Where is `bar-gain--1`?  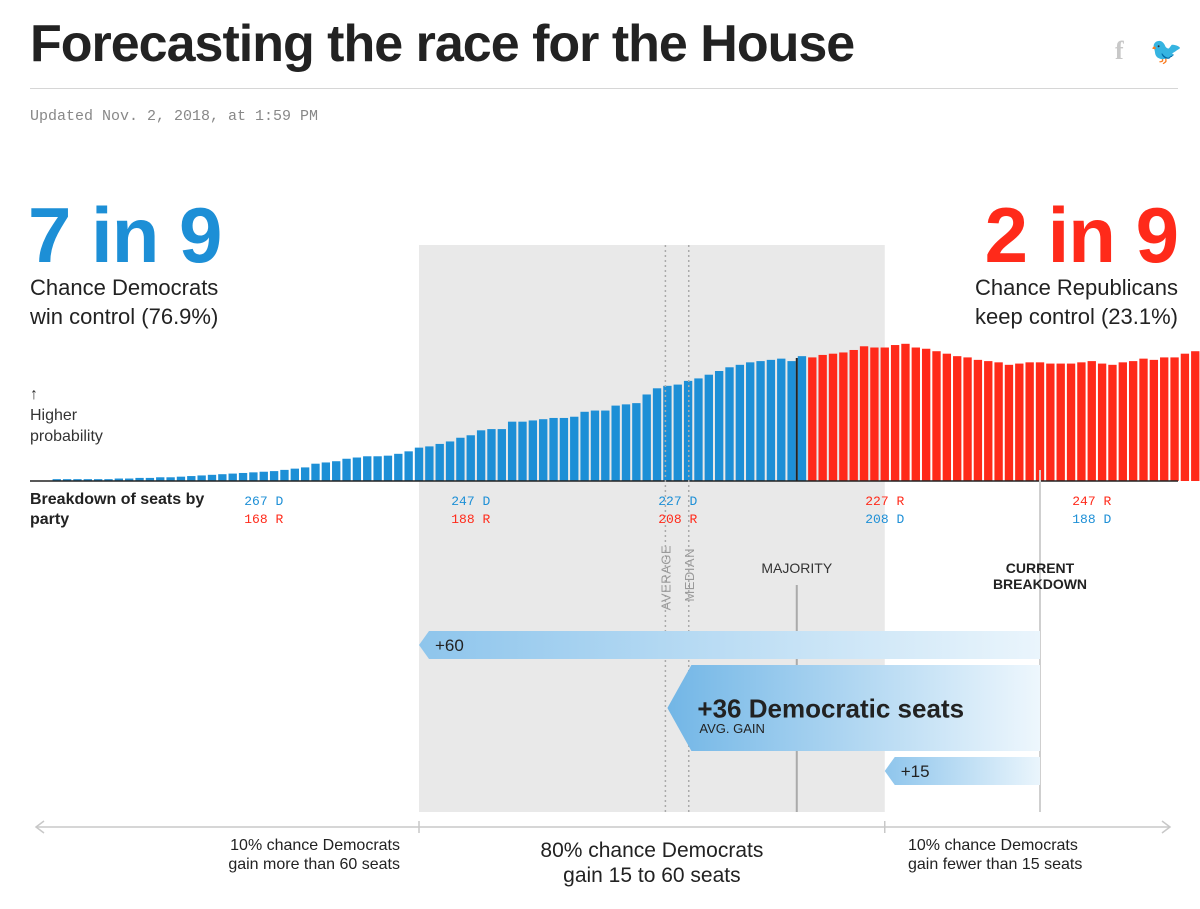
bar-gain--1 is located at coordinates (1050, 422).